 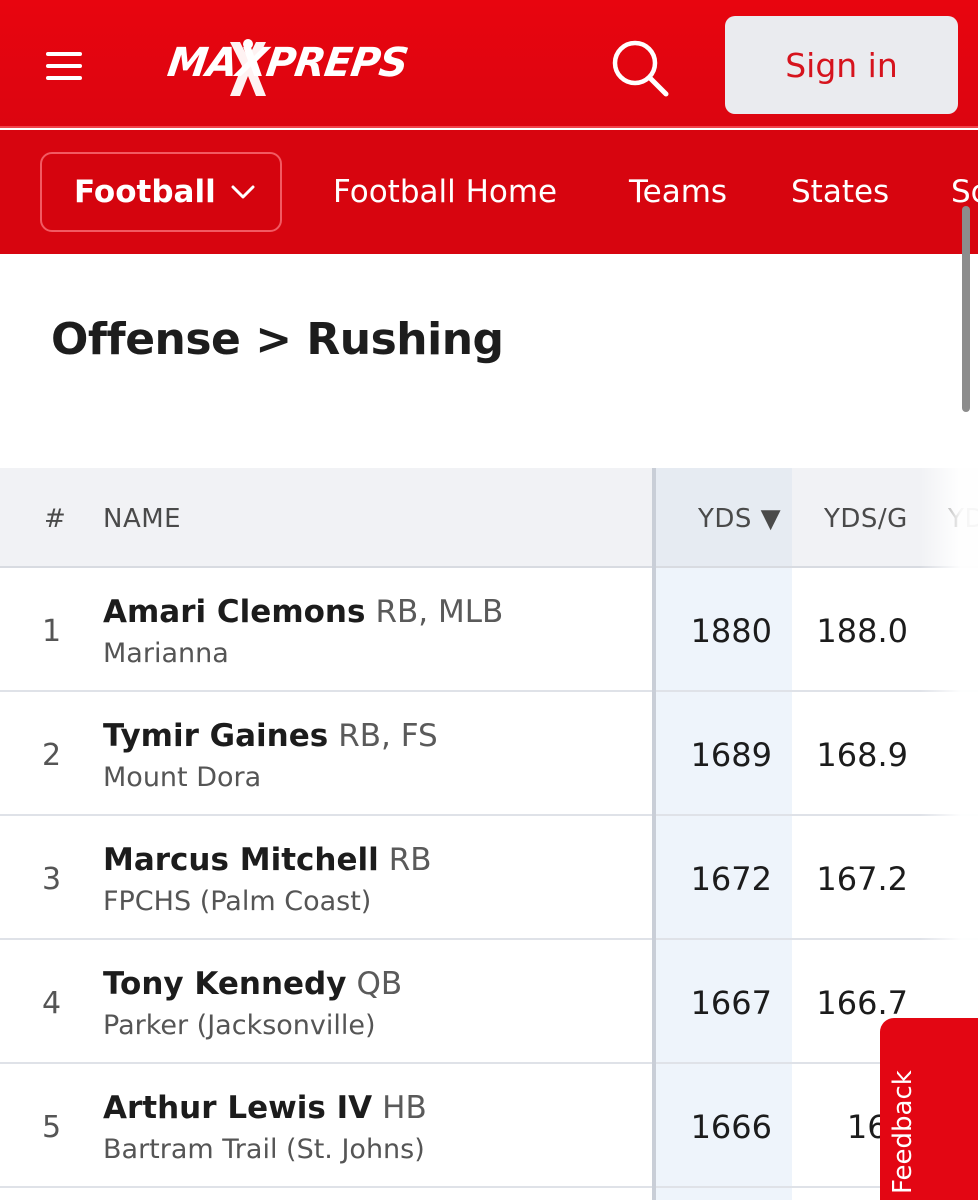 I want to click on player-name-line: Arthur Lewis IV HB, so click(x=265, y=1108).